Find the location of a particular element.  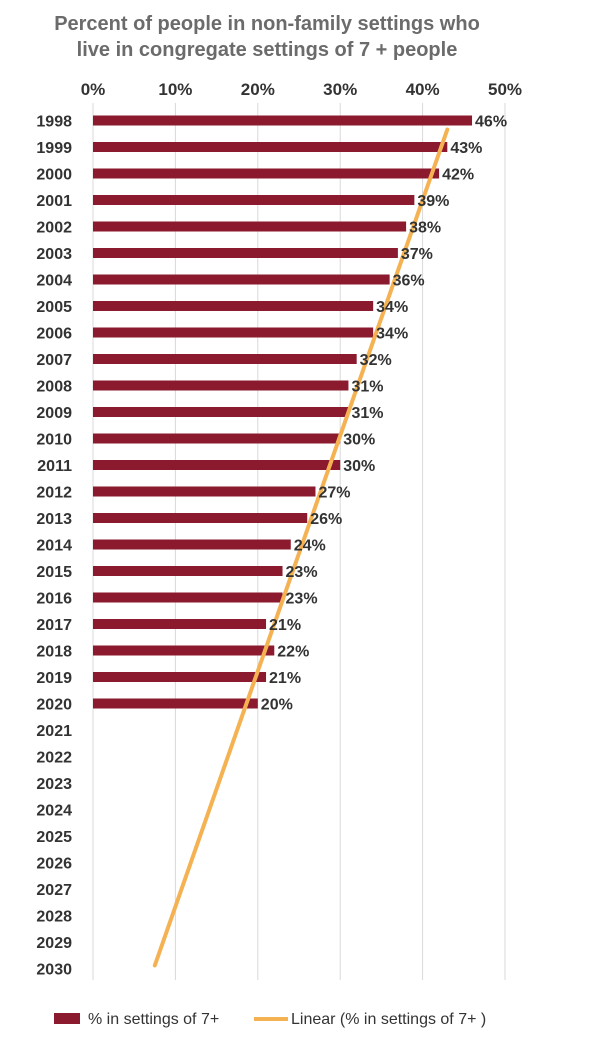

y-tick-label: 2008 is located at coordinates (54, 387).